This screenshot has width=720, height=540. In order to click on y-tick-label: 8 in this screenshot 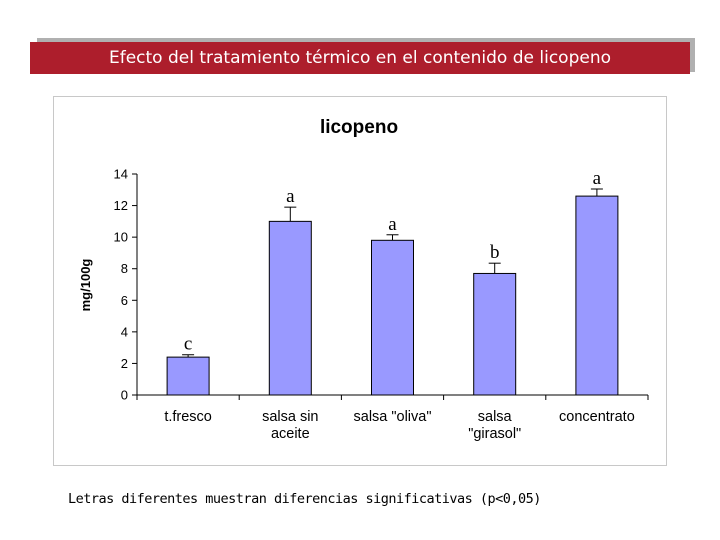, I will do `click(124, 268)`.